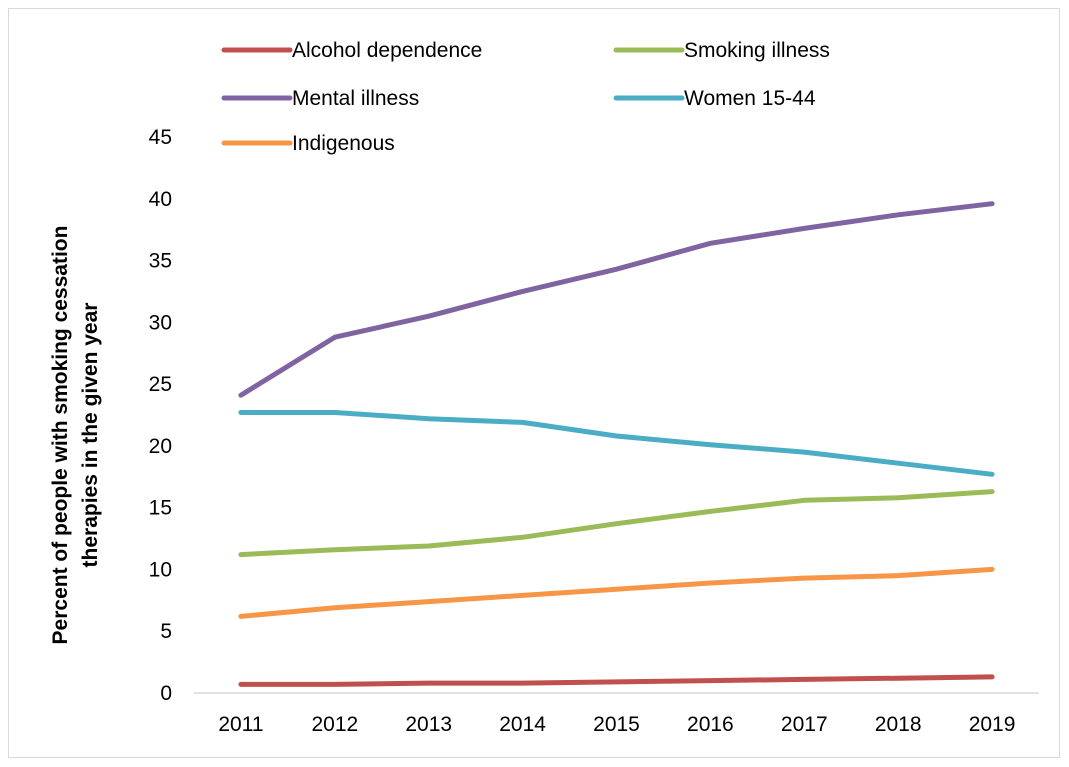  What do you see at coordinates (160, 137) in the screenshot?
I see `y-tick-label: 45` at bounding box center [160, 137].